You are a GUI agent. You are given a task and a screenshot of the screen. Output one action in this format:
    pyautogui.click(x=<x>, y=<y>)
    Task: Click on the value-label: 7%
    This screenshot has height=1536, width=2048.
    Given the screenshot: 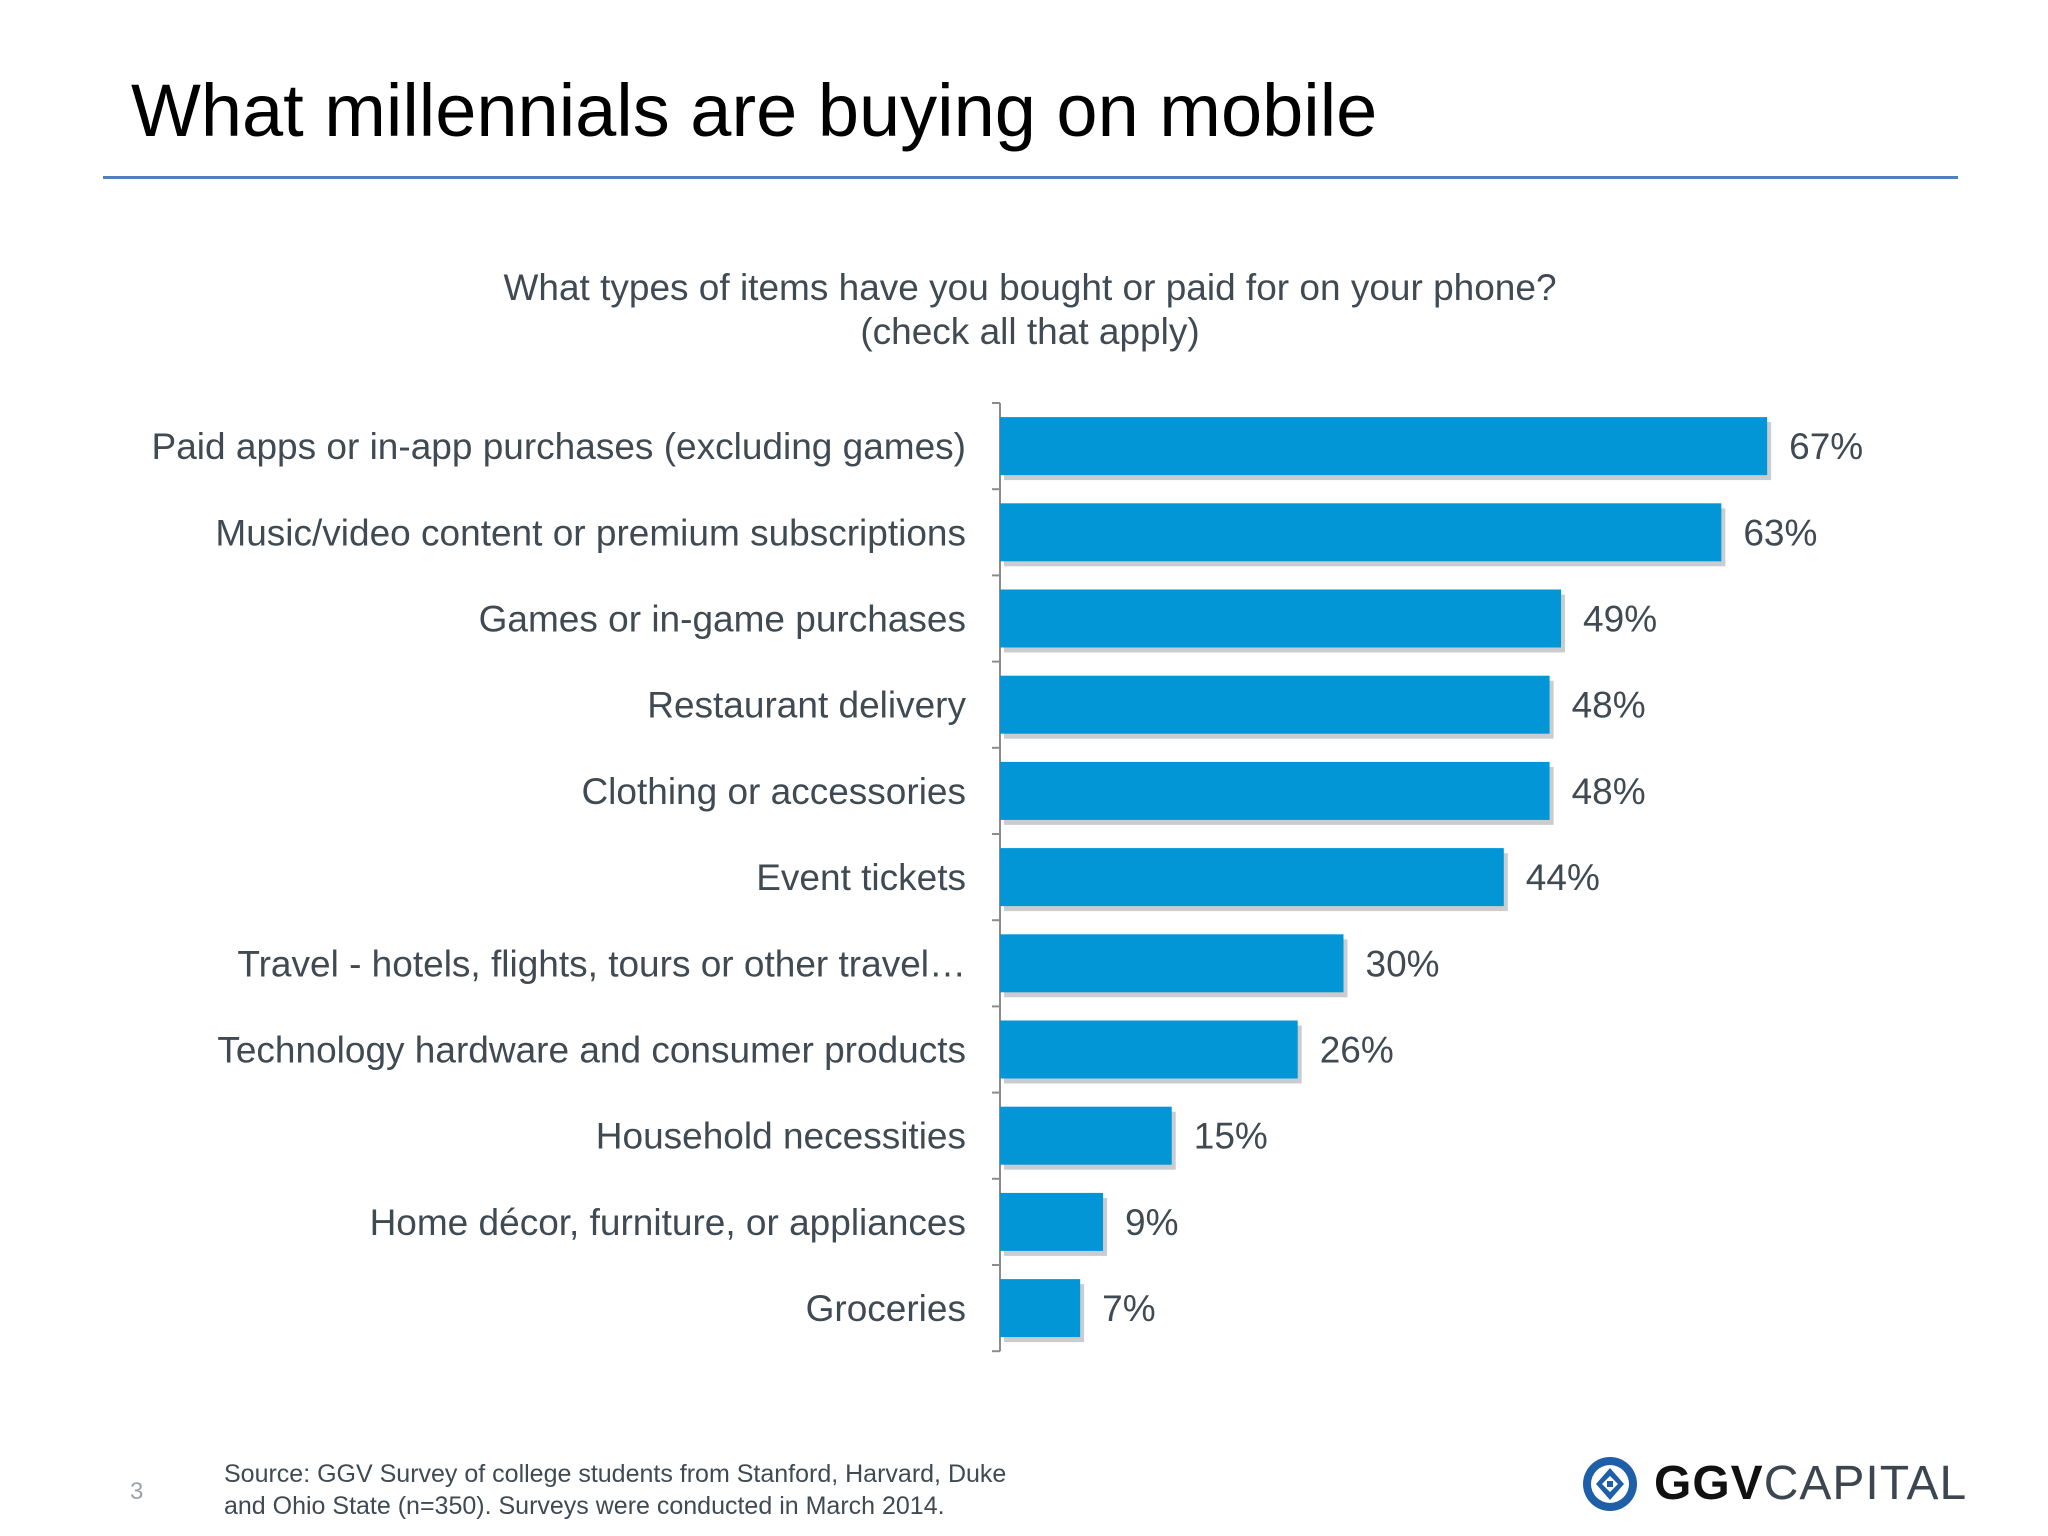 What is the action you would take?
    pyautogui.click(x=1128, y=1308)
    